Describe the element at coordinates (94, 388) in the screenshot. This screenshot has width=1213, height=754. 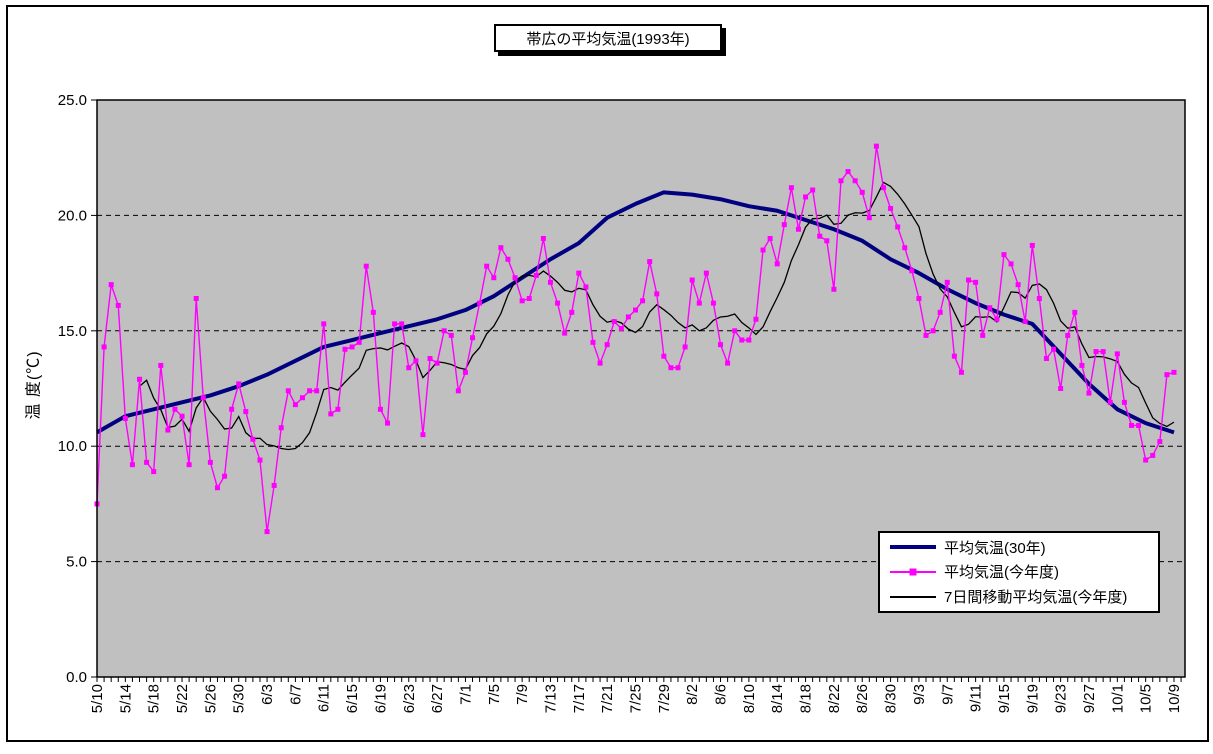
I see `y-axis-ticks` at that location.